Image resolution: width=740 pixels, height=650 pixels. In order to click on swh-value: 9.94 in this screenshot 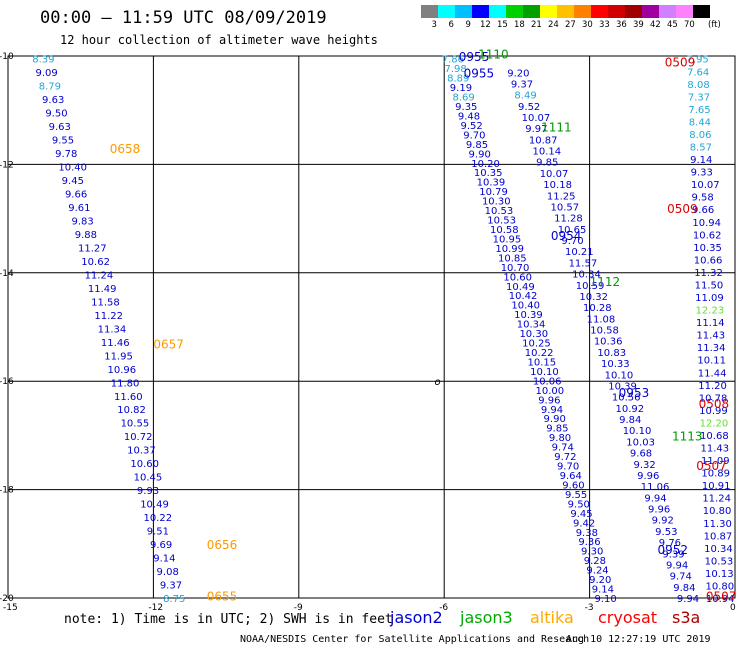, I will do `click(655, 498)`.